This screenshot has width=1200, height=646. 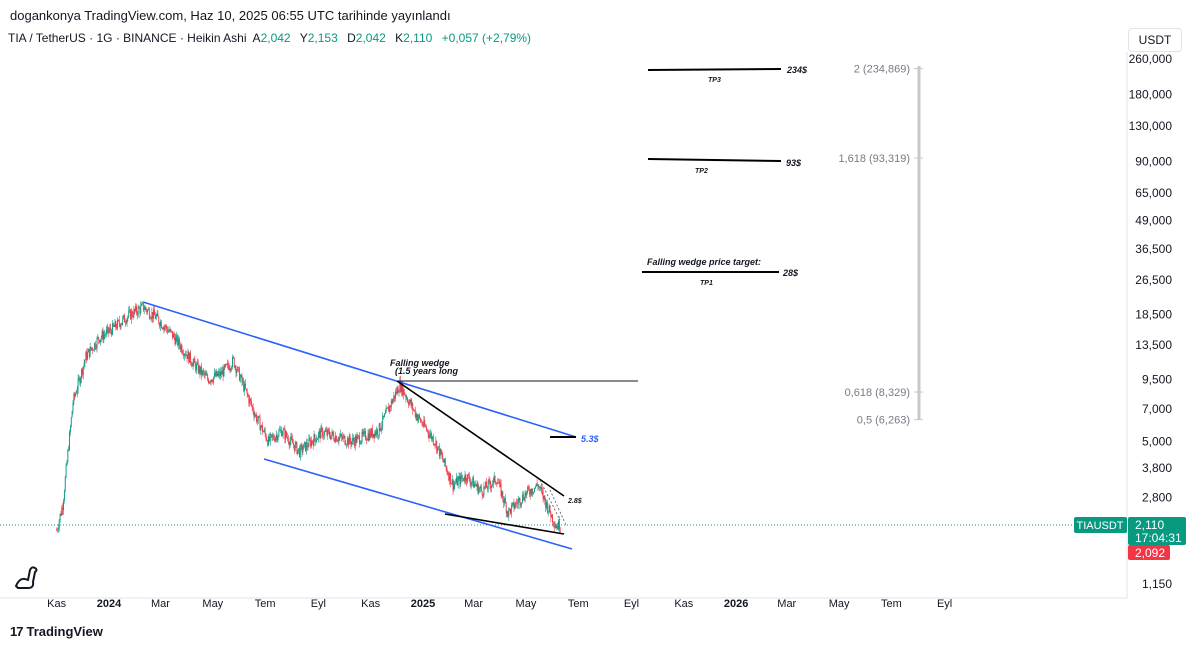 What do you see at coordinates (359, 369) in the screenshot?
I see `channel-upper-line` at bounding box center [359, 369].